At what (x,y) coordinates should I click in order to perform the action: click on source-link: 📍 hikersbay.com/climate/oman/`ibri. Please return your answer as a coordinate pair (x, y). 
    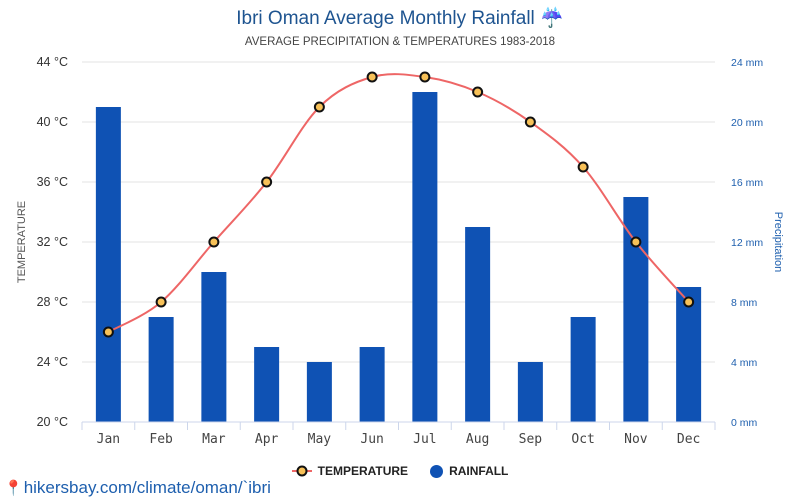
    Looking at the image, I should click on (137, 488).